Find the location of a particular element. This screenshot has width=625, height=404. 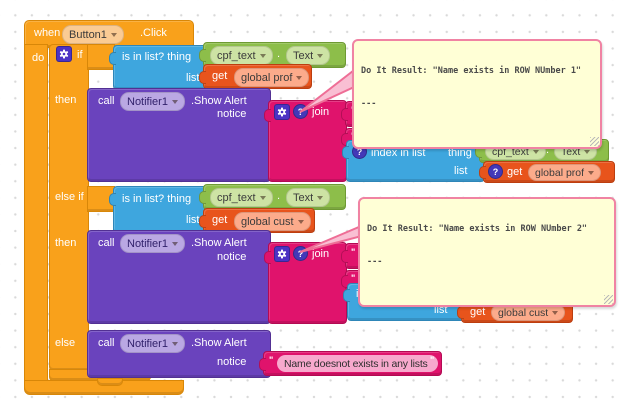

event-component-dropdown: Button1 is located at coordinates (93, 34).